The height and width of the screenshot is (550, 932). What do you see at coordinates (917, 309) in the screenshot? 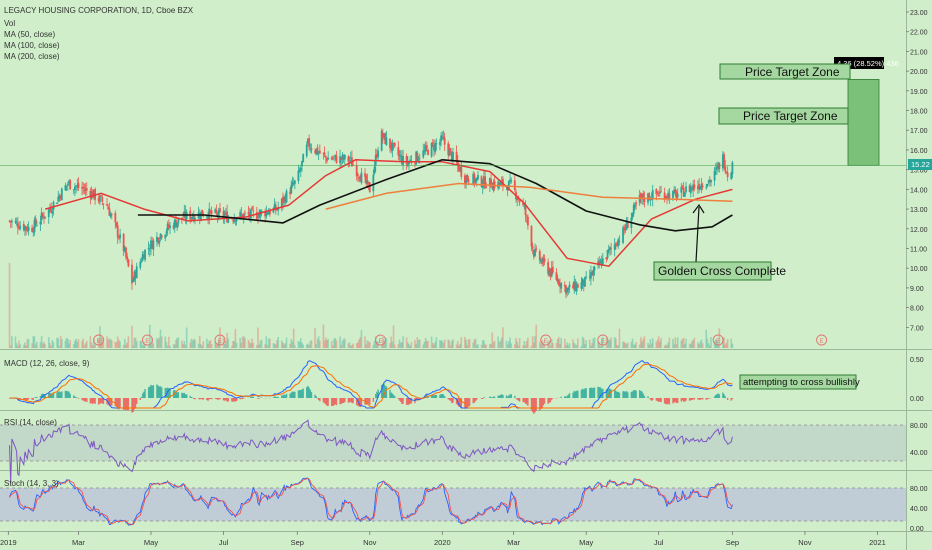
I see `price-tick-label: 8.00` at bounding box center [917, 309].